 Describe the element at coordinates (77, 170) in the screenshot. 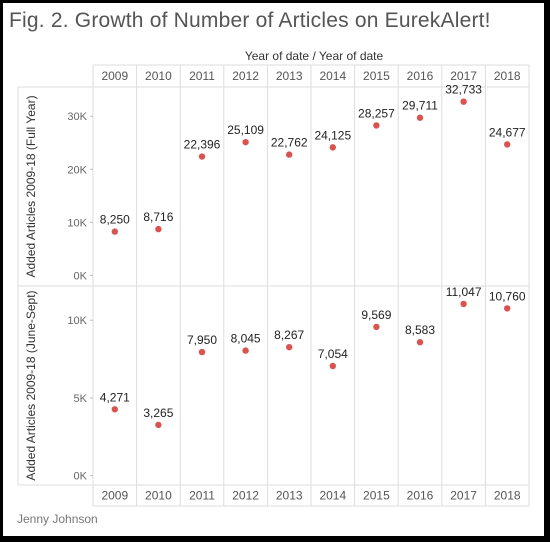

I see `y-tick-label: 20K` at that location.